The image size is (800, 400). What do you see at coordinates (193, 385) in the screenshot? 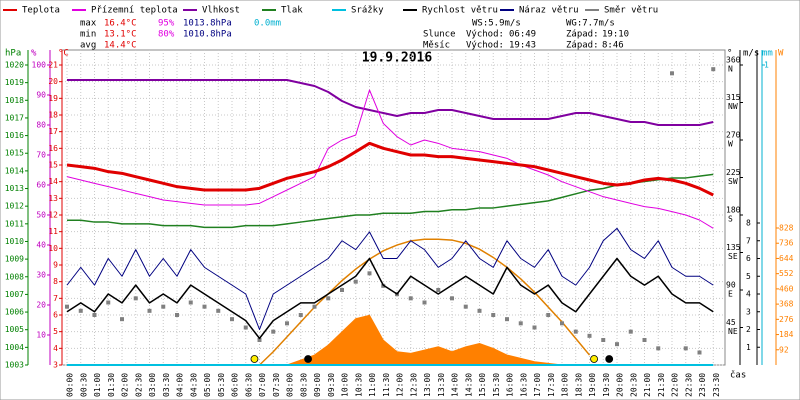
I see `x-tick-label: 04:30` at bounding box center [193, 385].